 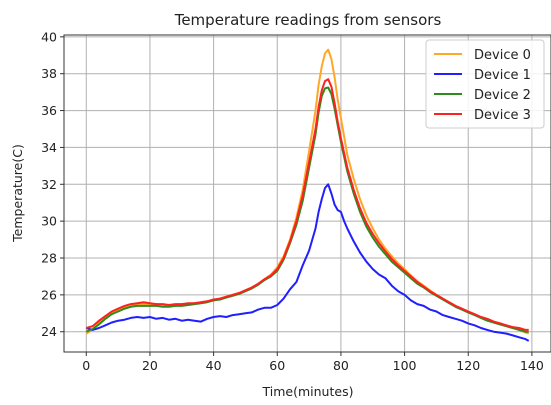 What do you see at coordinates (308, 391) in the screenshot?
I see `x-axis-title: Time(minutes)` at bounding box center [308, 391].